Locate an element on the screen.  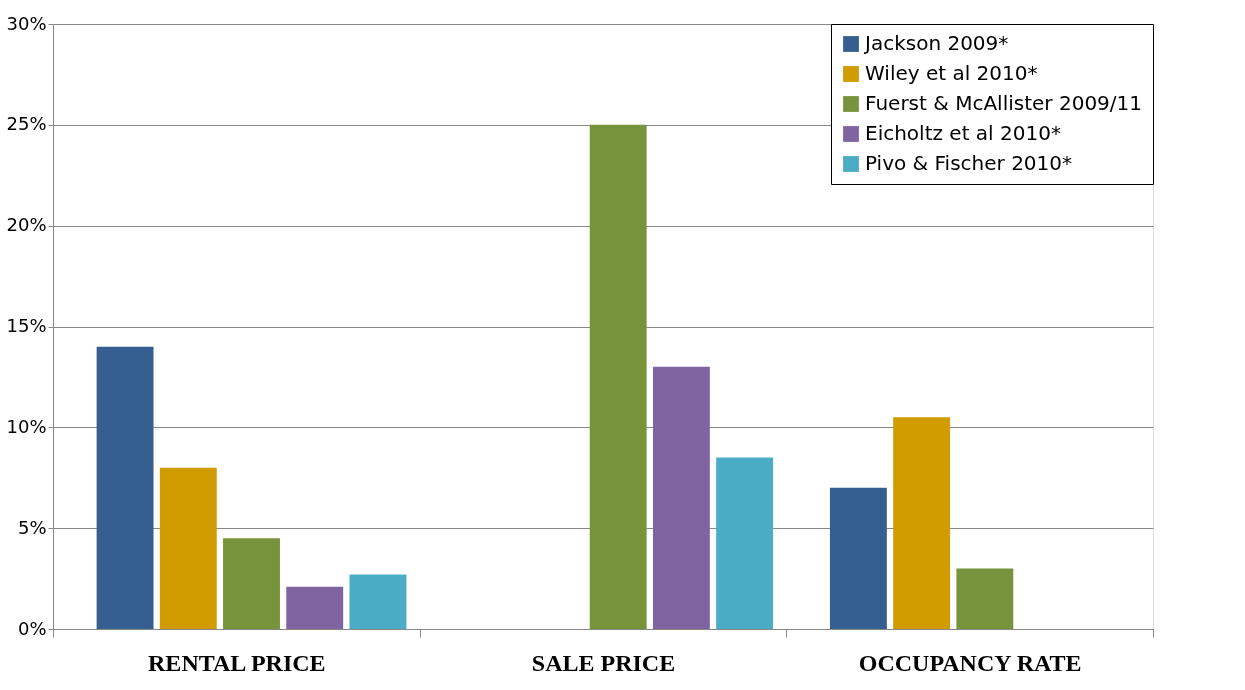
y-tick-label: 5% is located at coordinates (32, 527).